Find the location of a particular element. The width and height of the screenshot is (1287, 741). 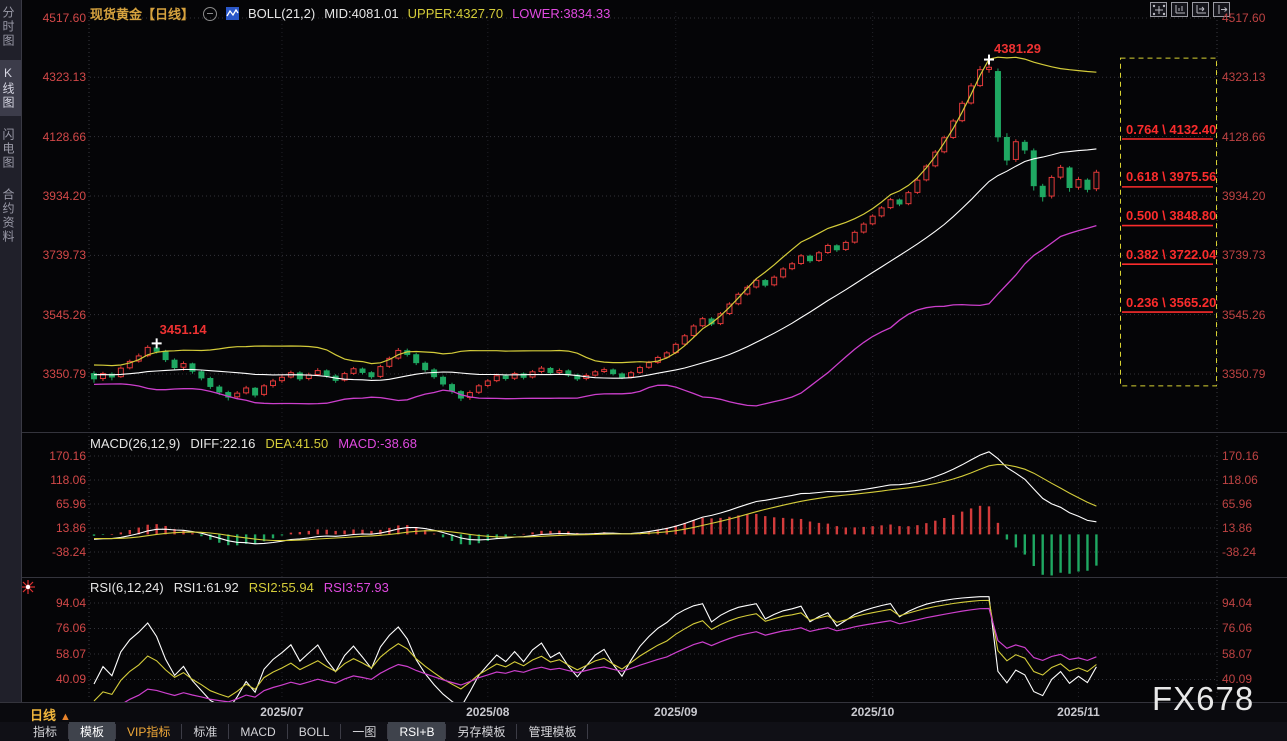

x-axis-month-label: 2025/09 is located at coordinates (676, 712).